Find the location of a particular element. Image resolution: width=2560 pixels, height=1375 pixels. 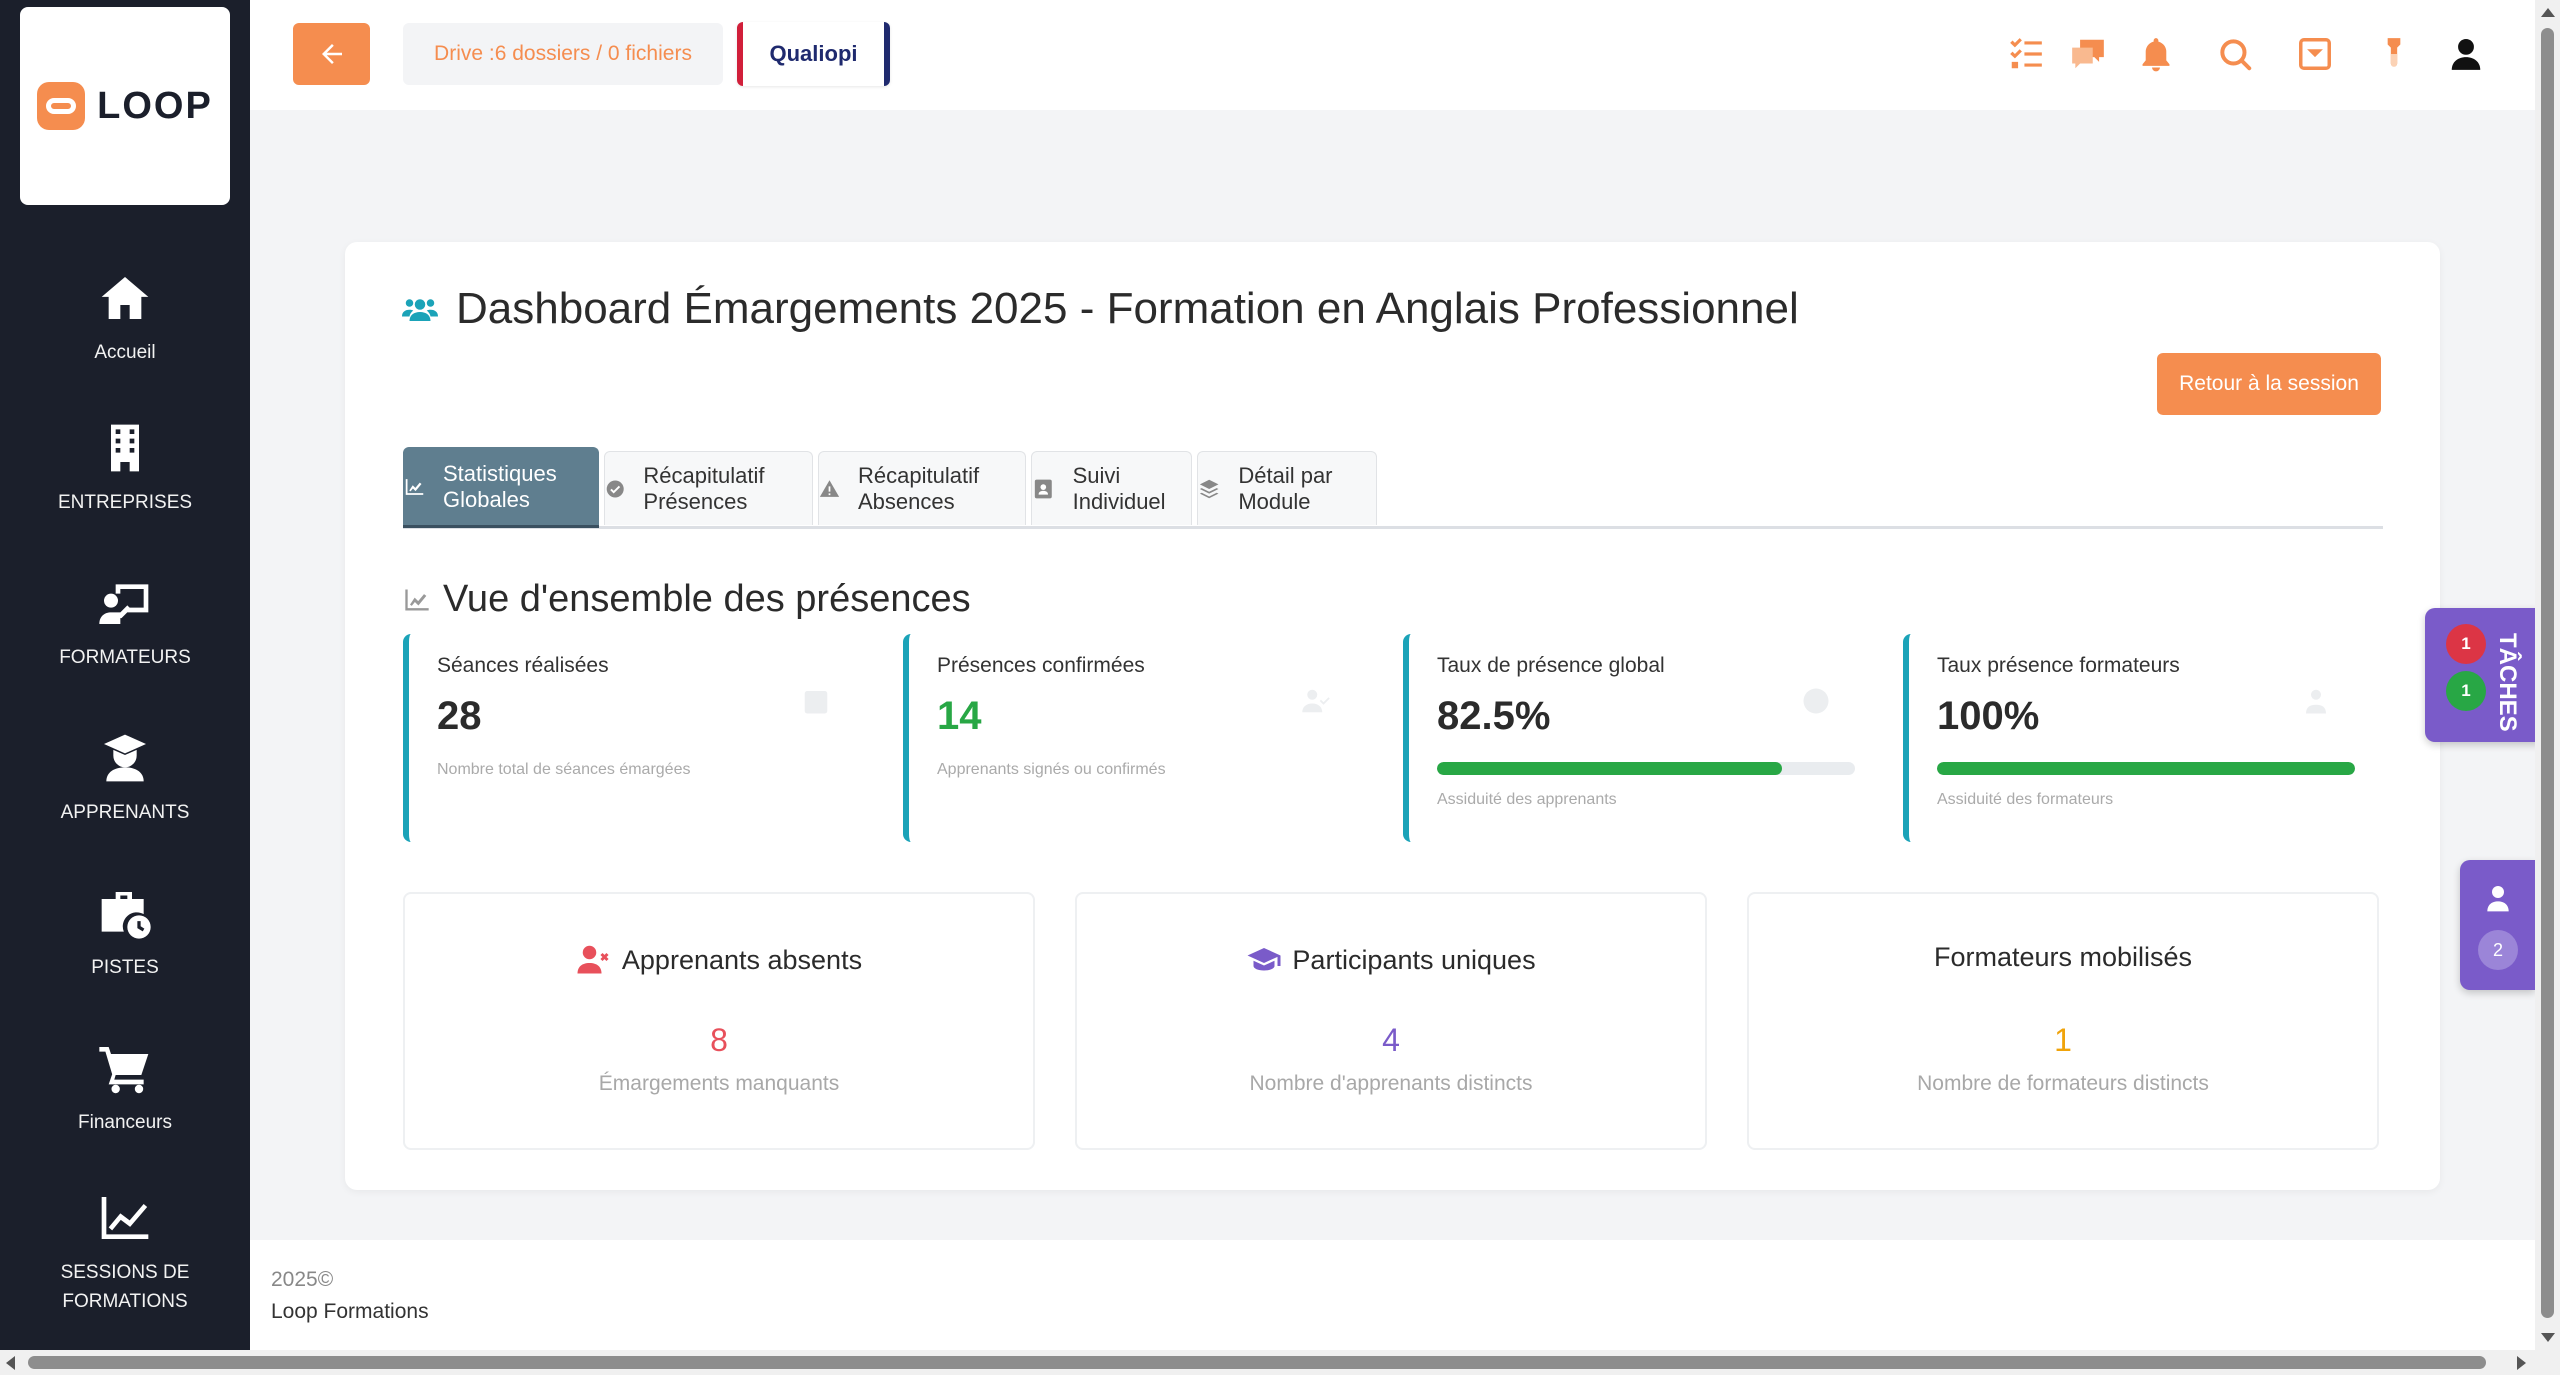

taches-widget: 1 1 TÂCHES is located at coordinates (2482, 675).